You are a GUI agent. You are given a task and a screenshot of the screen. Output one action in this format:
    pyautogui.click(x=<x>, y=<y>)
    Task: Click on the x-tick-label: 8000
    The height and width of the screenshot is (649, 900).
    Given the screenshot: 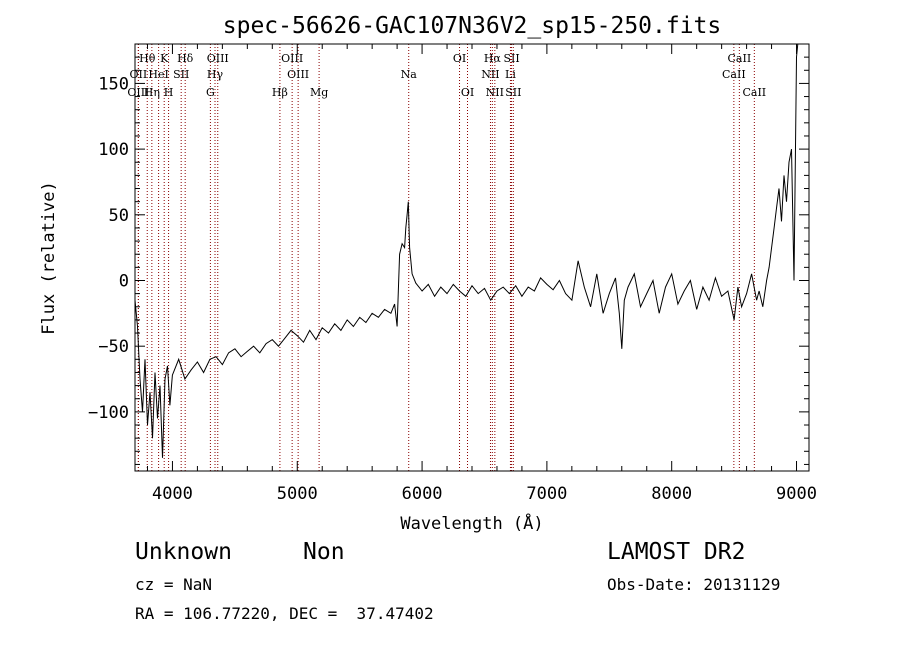 What is the action you would take?
    pyautogui.click(x=671, y=494)
    